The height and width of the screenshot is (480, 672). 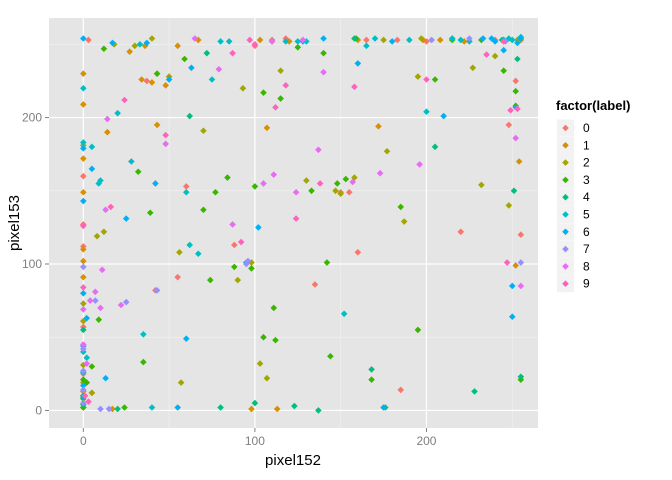 I want to click on legend-label: 0, so click(x=586, y=128).